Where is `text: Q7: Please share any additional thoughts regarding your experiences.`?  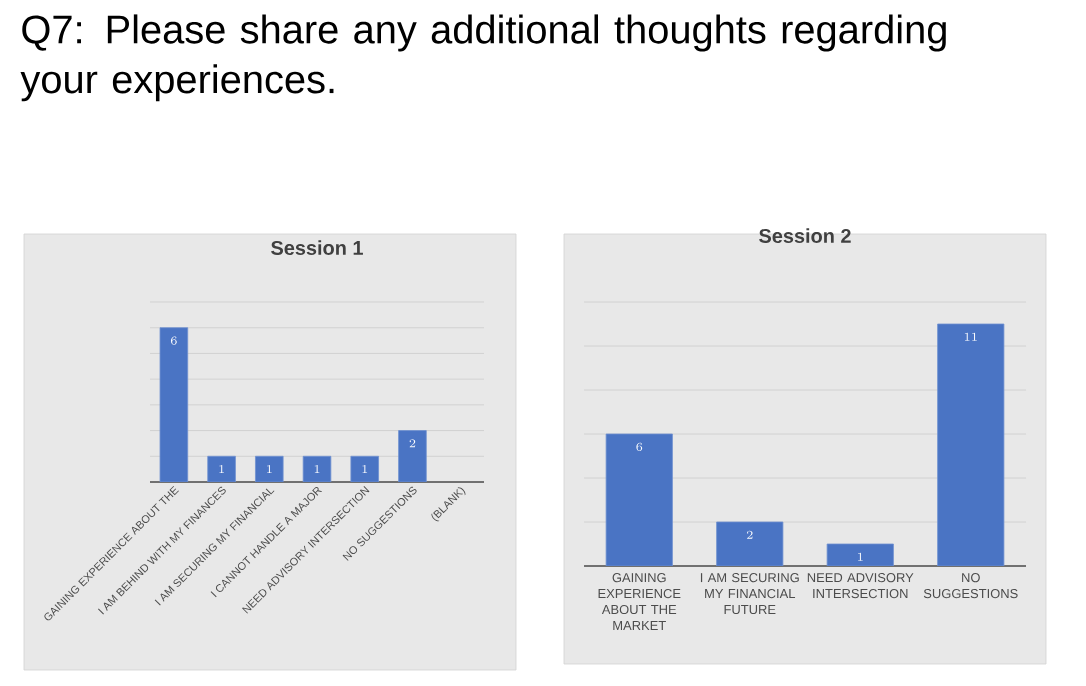 text: Q7: Please share any additional thoughts regarding your experiences. is located at coordinates (483, 58).